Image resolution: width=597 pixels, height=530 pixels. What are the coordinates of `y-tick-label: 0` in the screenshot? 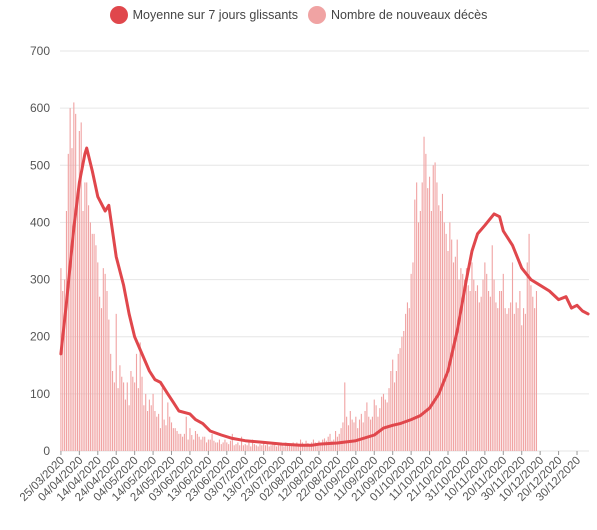 It's located at (46, 451).